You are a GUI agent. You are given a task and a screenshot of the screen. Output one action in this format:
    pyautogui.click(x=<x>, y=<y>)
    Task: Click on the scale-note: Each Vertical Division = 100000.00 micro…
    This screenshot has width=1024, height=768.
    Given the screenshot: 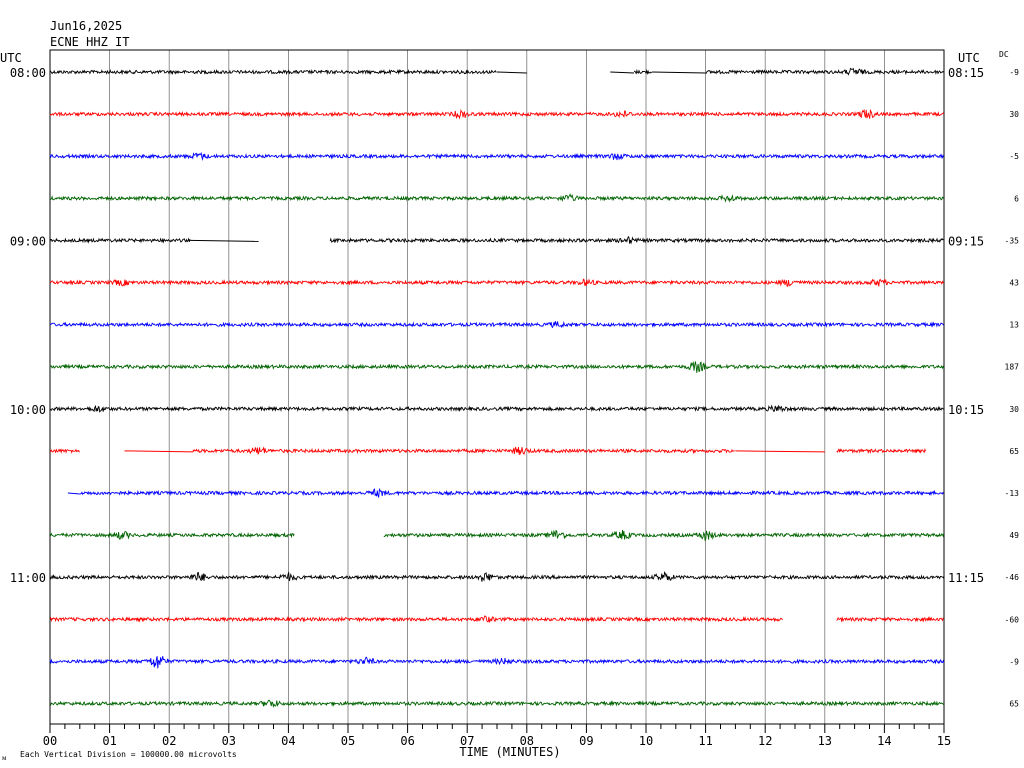 What is the action you would take?
    pyautogui.click(x=128, y=754)
    